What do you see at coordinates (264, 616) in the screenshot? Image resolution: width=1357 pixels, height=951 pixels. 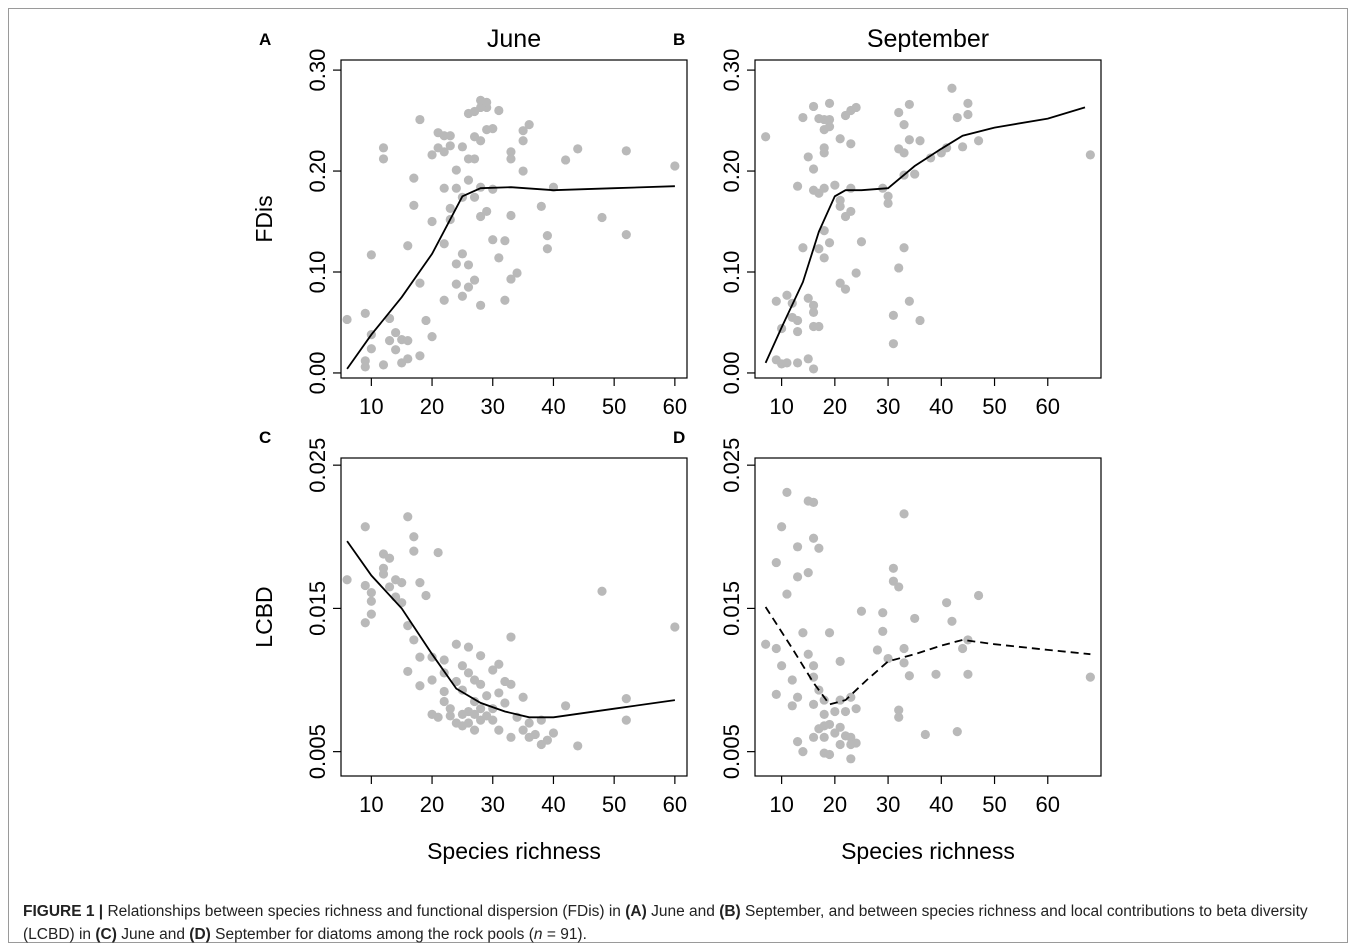 I see `panel-c-ylabel: LCBD` at bounding box center [264, 616].